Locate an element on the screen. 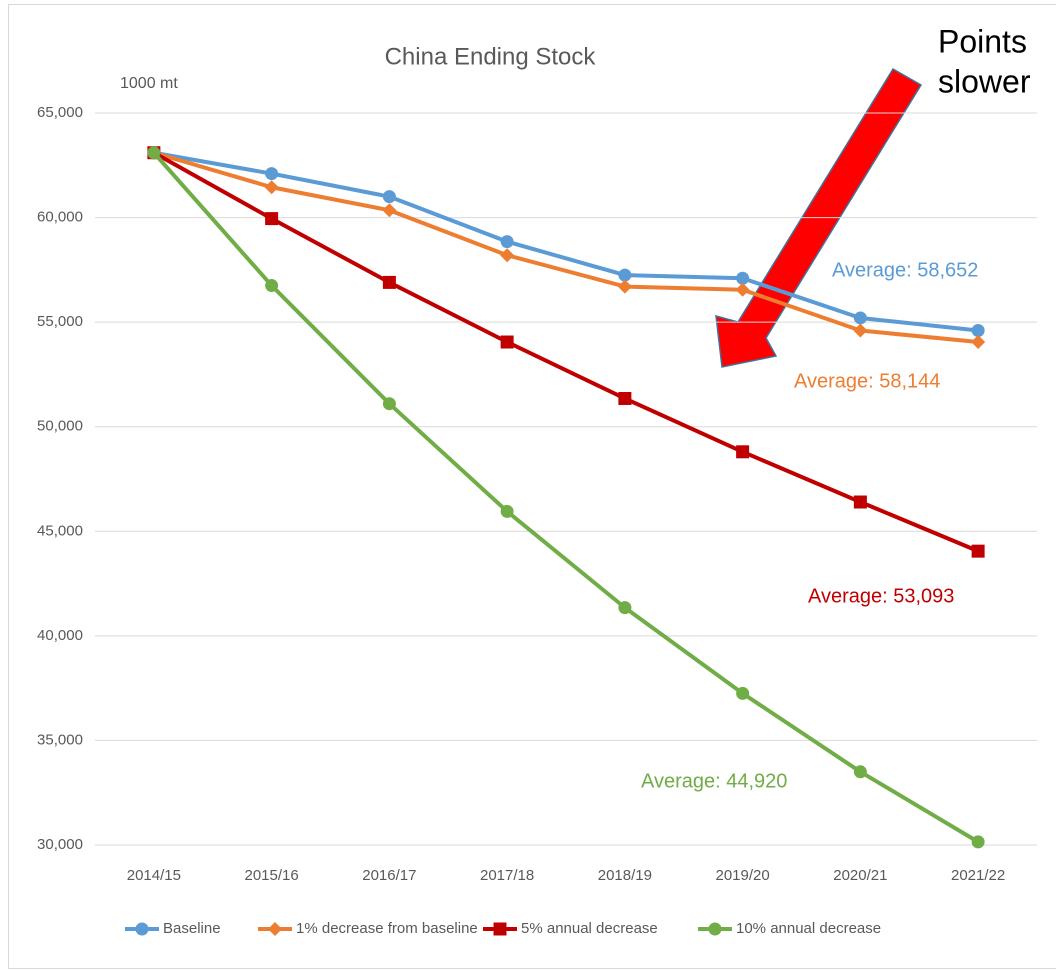 This screenshot has width=1056, height=970. annotation: Average: 44,920 is located at coordinates (714, 781).